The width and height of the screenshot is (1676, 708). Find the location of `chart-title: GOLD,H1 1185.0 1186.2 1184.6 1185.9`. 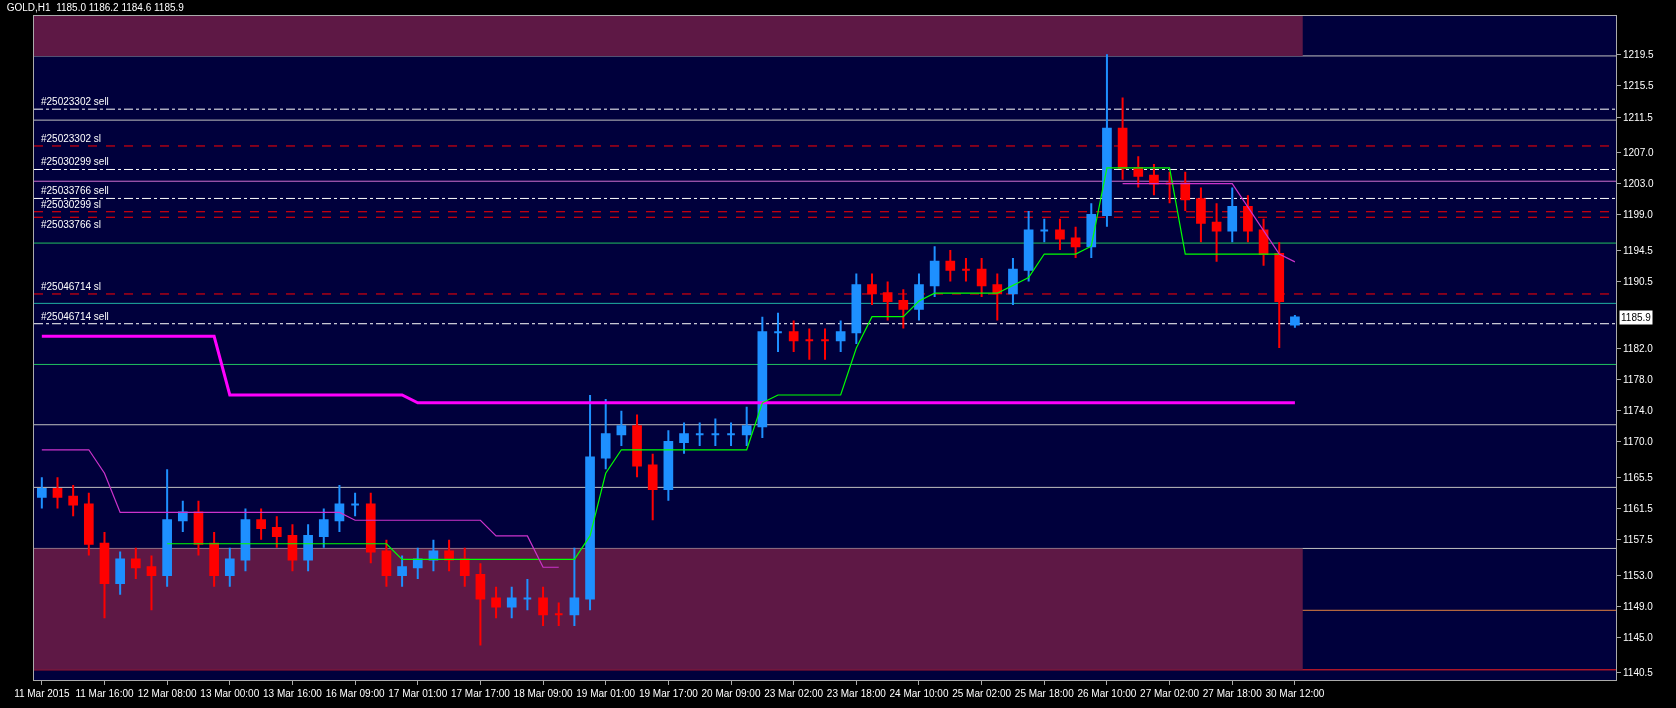

chart-title: GOLD,H1 1185.0 1186.2 1184.6 1185.9 is located at coordinates (95, 7).